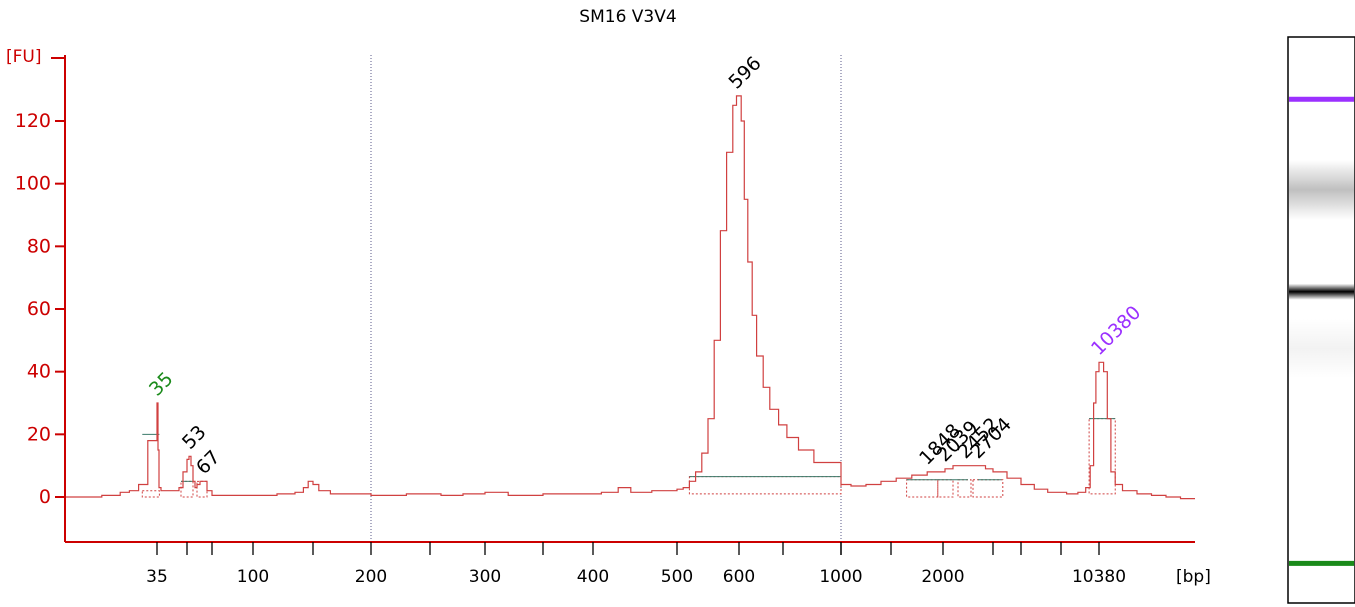  Describe the element at coordinates (1116, 330) in the screenshot. I see `peak-label-10380: 10380` at that location.